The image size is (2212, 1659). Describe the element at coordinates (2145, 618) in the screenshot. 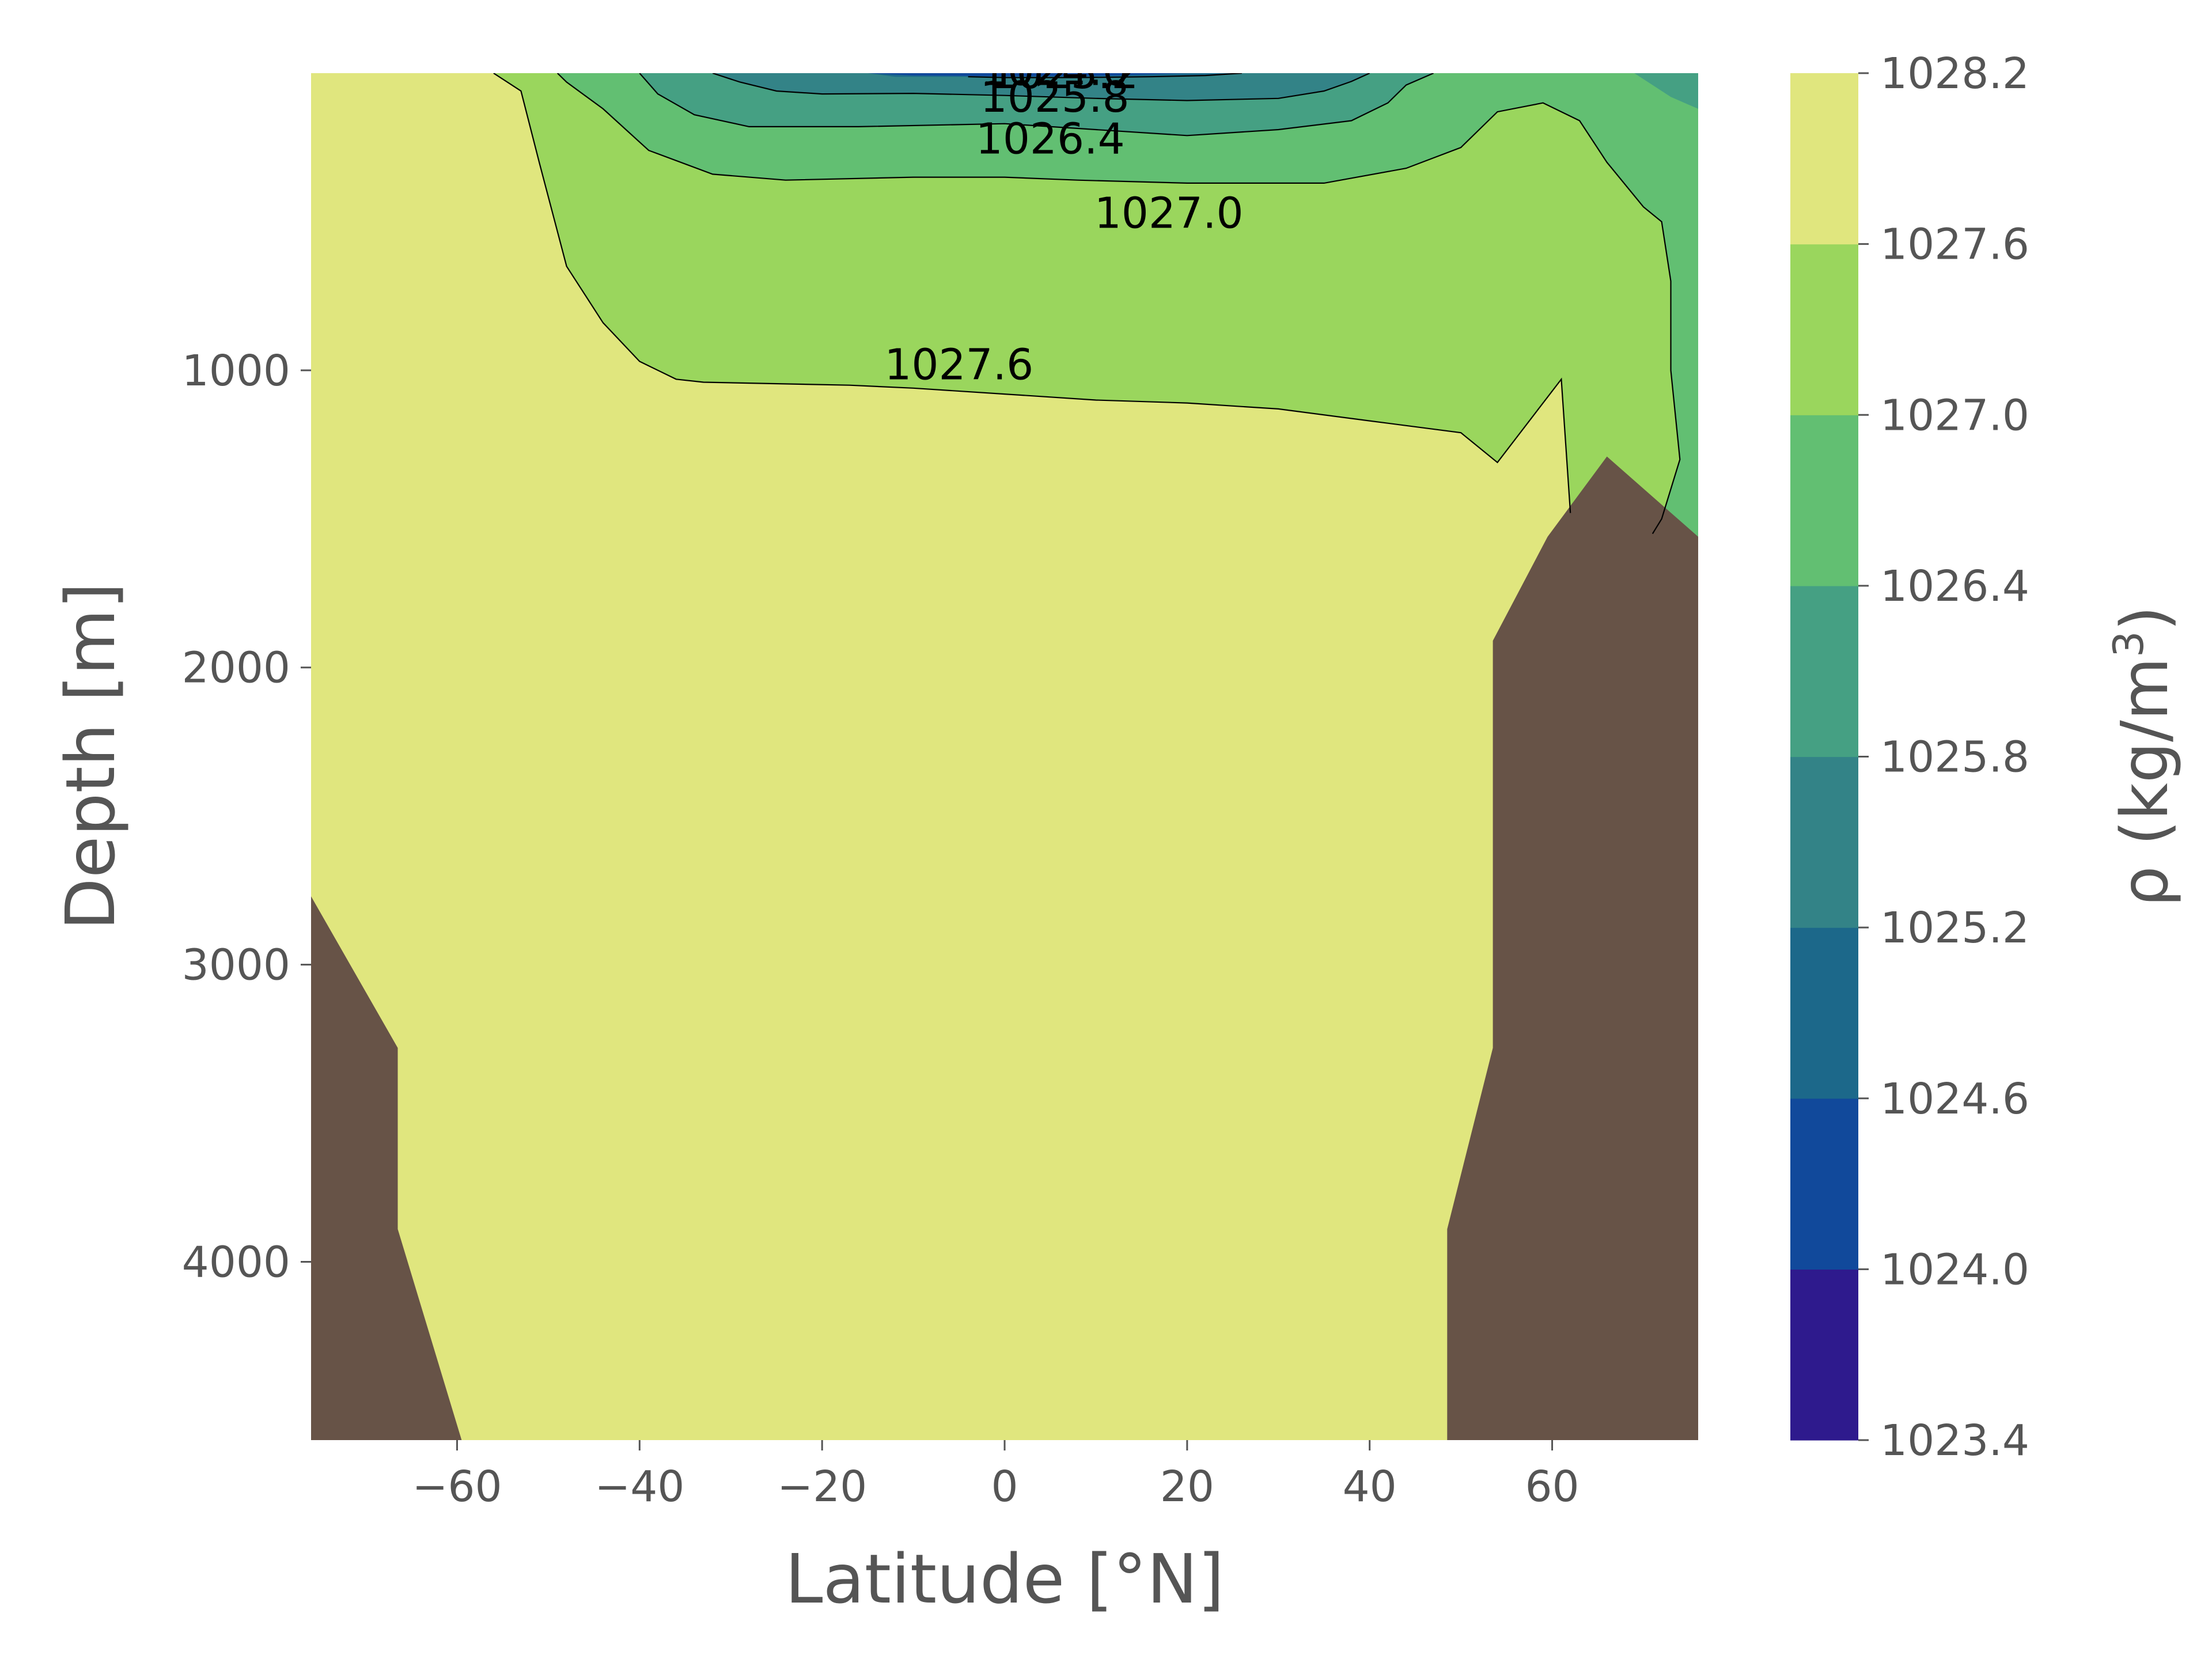

I see `colorbar-label-close: )` at that location.